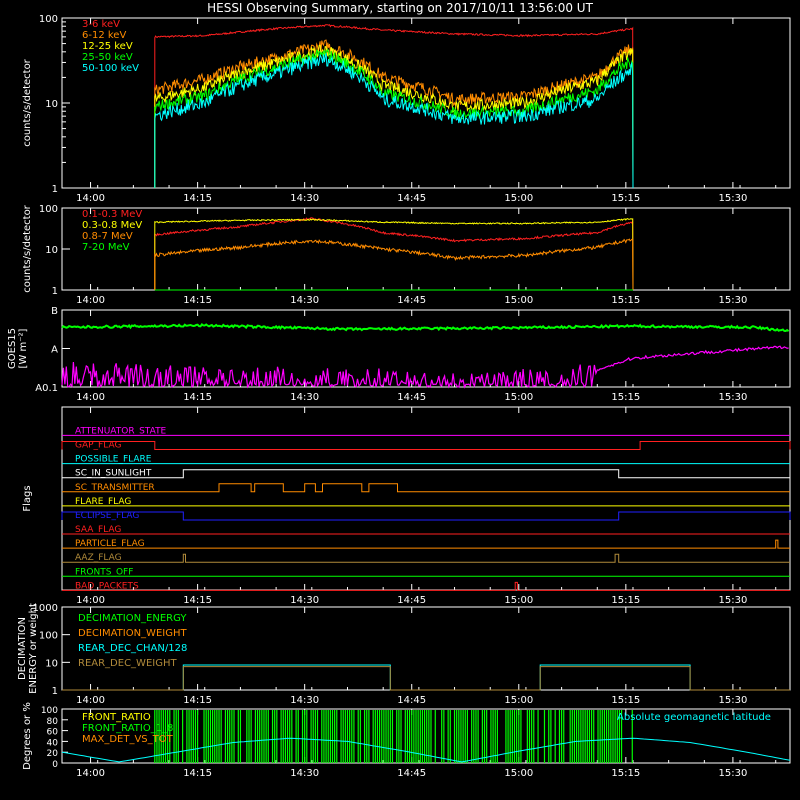 Image resolution: width=800 pixels, height=800 pixels. Describe the element at coordinates (128, 739) in the screenshot. I see `ratio-legend-item: MAX_DET_VS_TOT` at that location.